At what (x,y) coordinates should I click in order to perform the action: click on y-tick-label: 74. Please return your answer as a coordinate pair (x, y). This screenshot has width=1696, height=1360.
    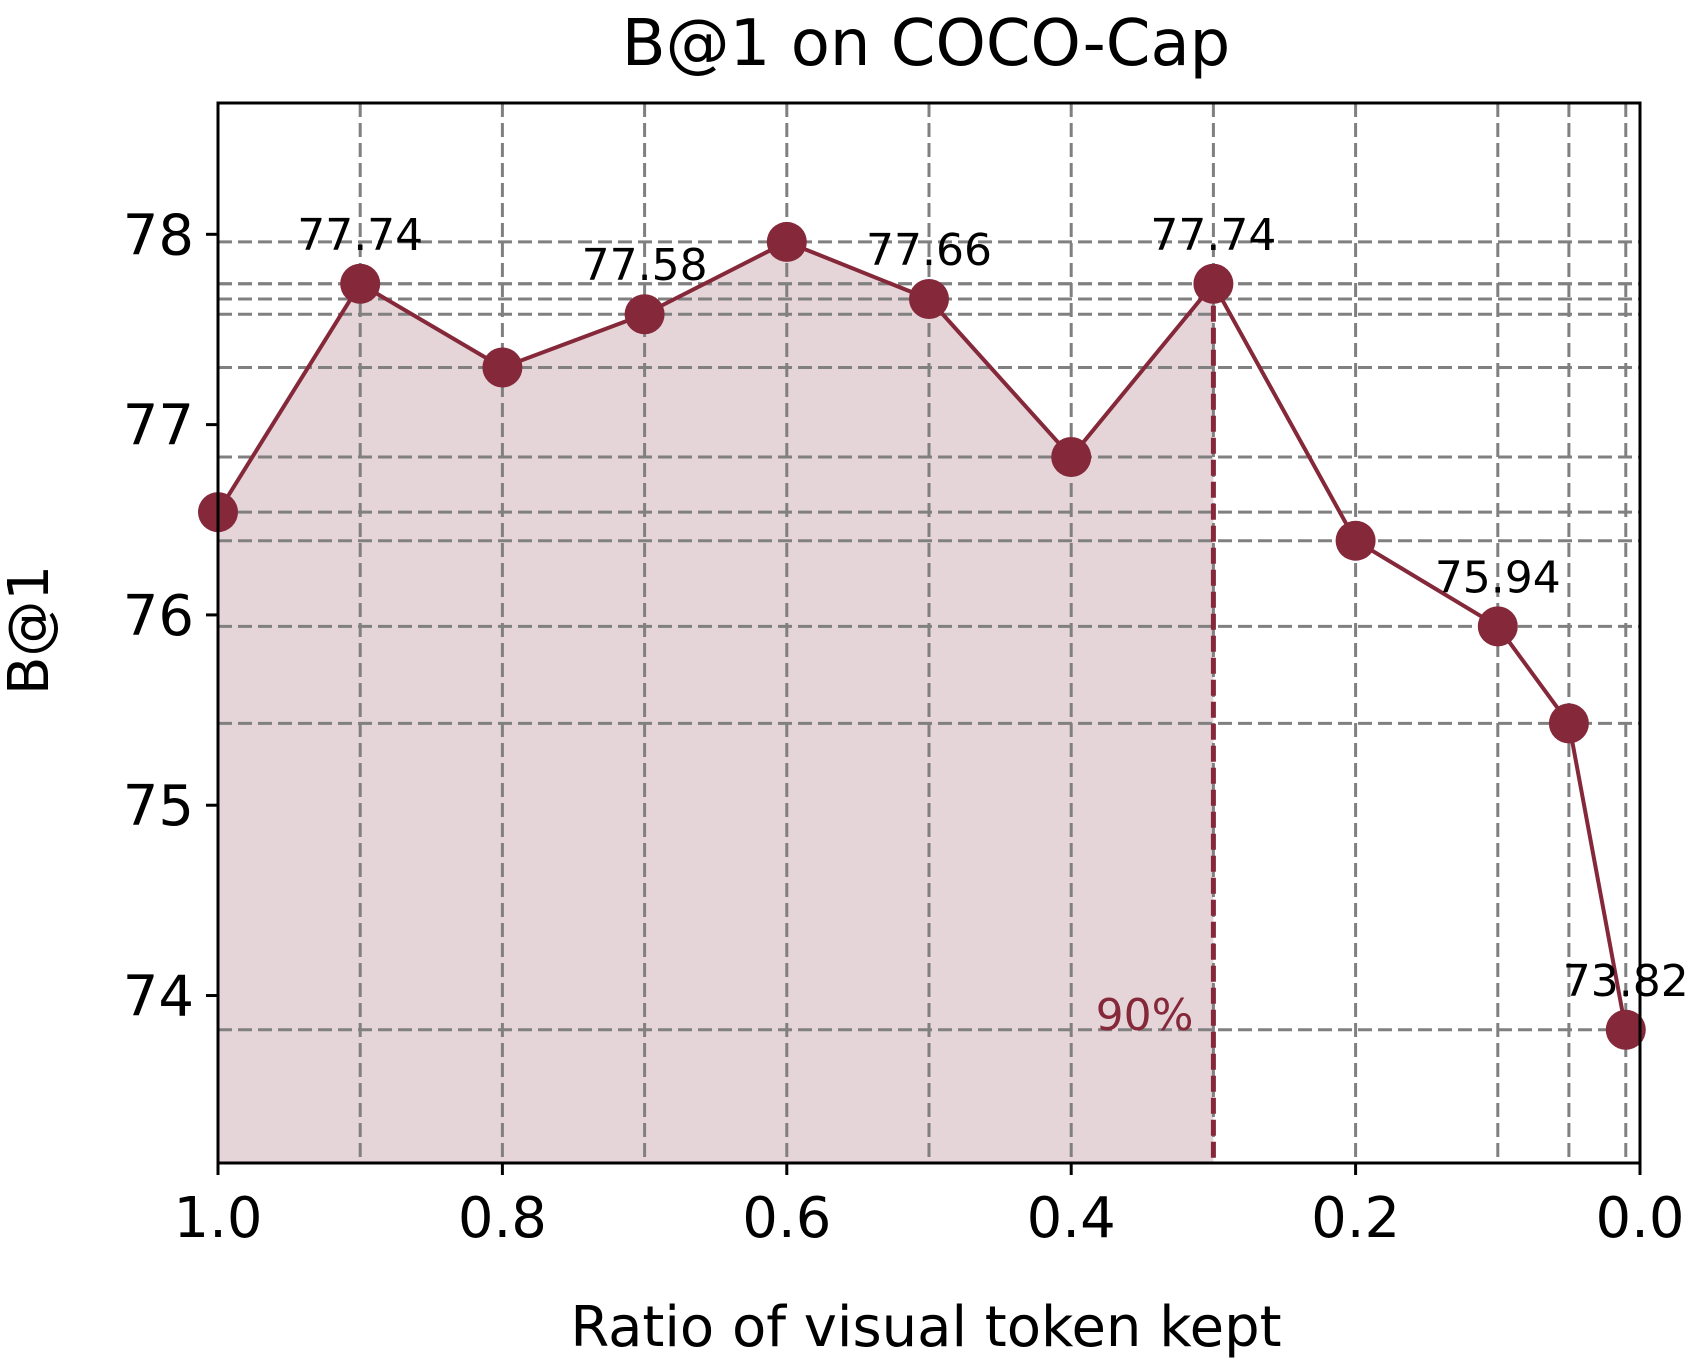
    Looking at the image, I should click on (158, 997).